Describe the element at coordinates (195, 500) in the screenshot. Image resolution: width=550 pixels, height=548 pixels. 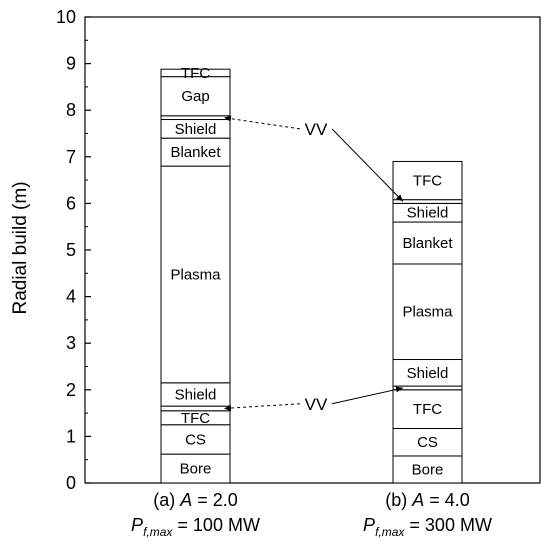
I see `category-label-line1: (a) A = 2.0` at that location.